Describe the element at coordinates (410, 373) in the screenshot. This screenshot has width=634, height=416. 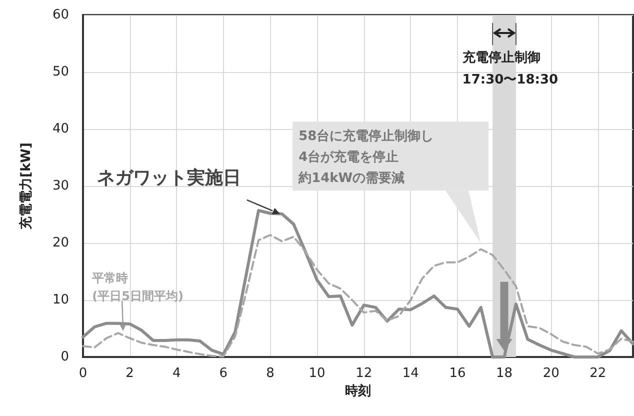
I see `x-tick-label: 14` at that location.